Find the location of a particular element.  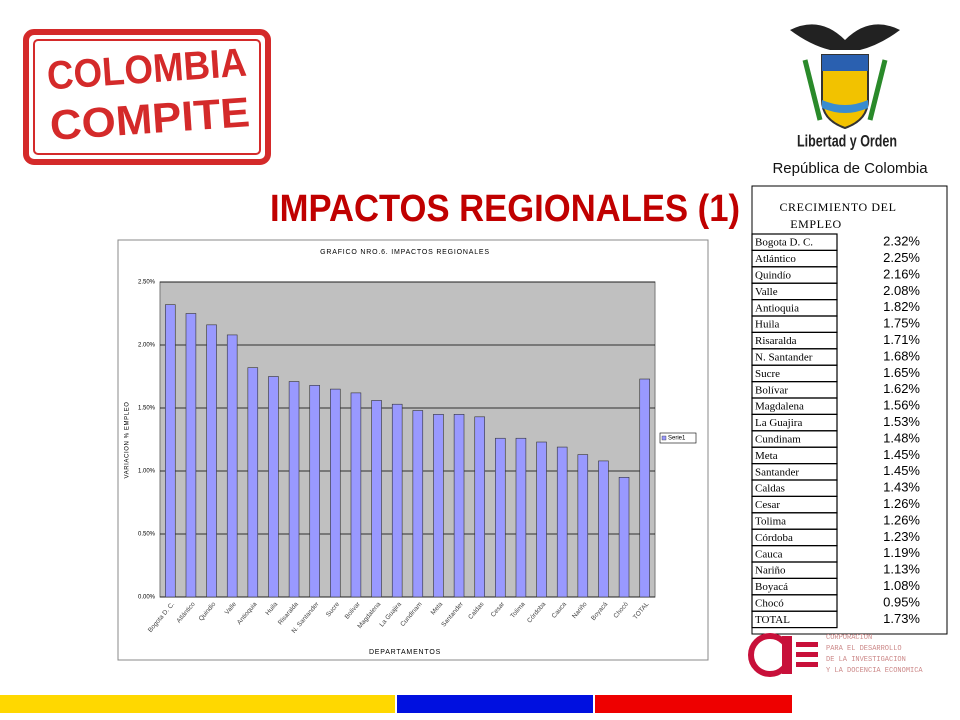

table-name: TOTAL is located at coordinates (772, 620).